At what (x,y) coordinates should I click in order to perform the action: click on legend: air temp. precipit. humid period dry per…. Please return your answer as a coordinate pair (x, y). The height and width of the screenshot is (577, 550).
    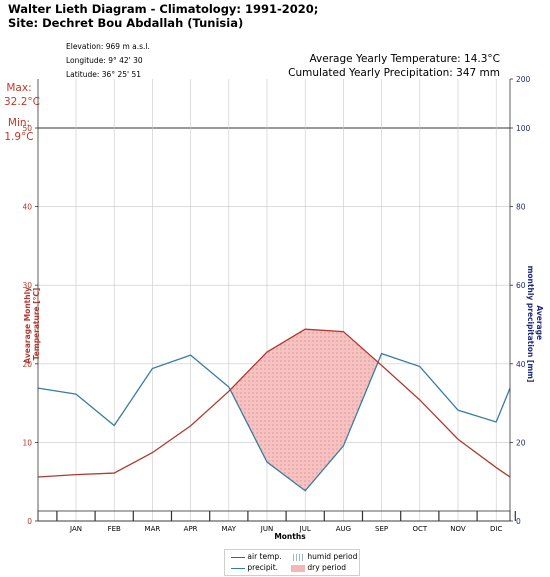
    Looking at the image, I should click on (292, 562).